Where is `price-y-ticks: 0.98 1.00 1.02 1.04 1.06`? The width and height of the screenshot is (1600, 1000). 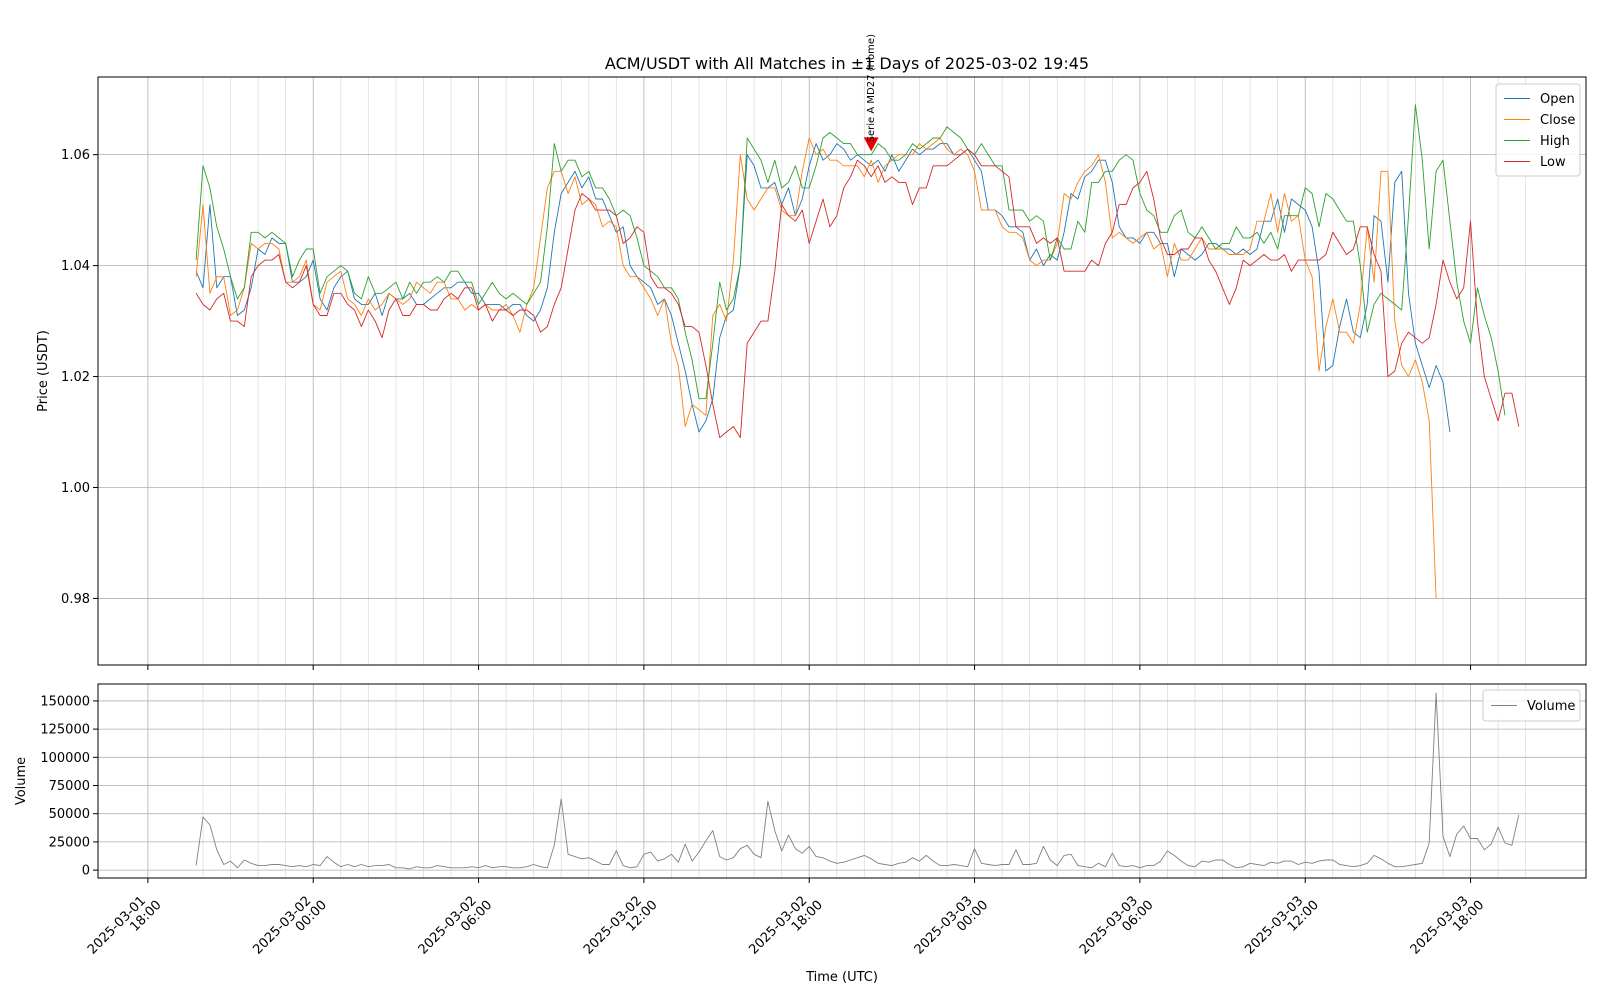 price-y-ticks: 0.98 1.00 1.02 1.04 1.06 is located at coordinates (79, 377).